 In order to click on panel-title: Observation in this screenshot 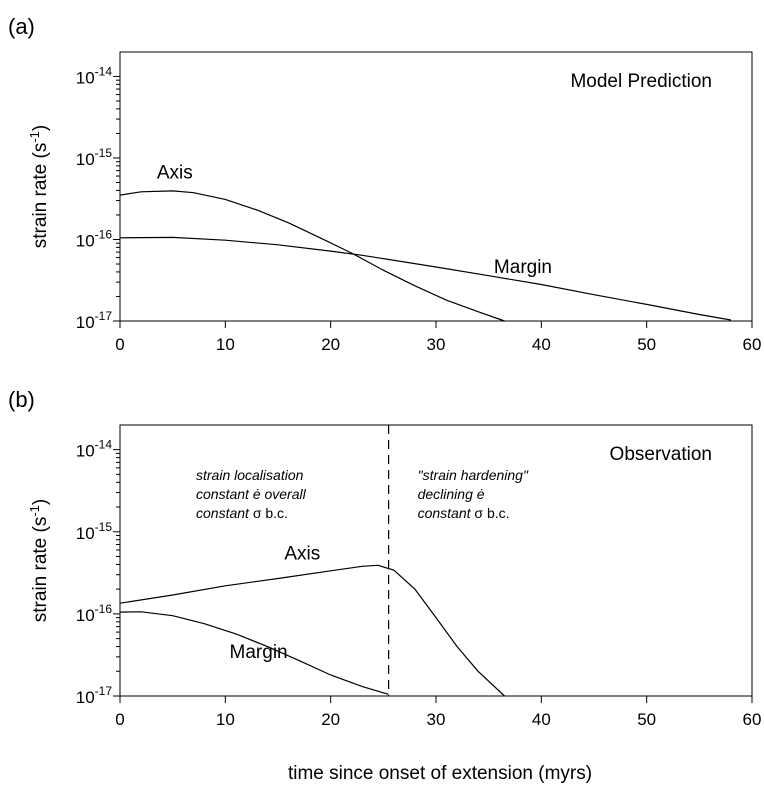, I will do `click(661, 454)`.